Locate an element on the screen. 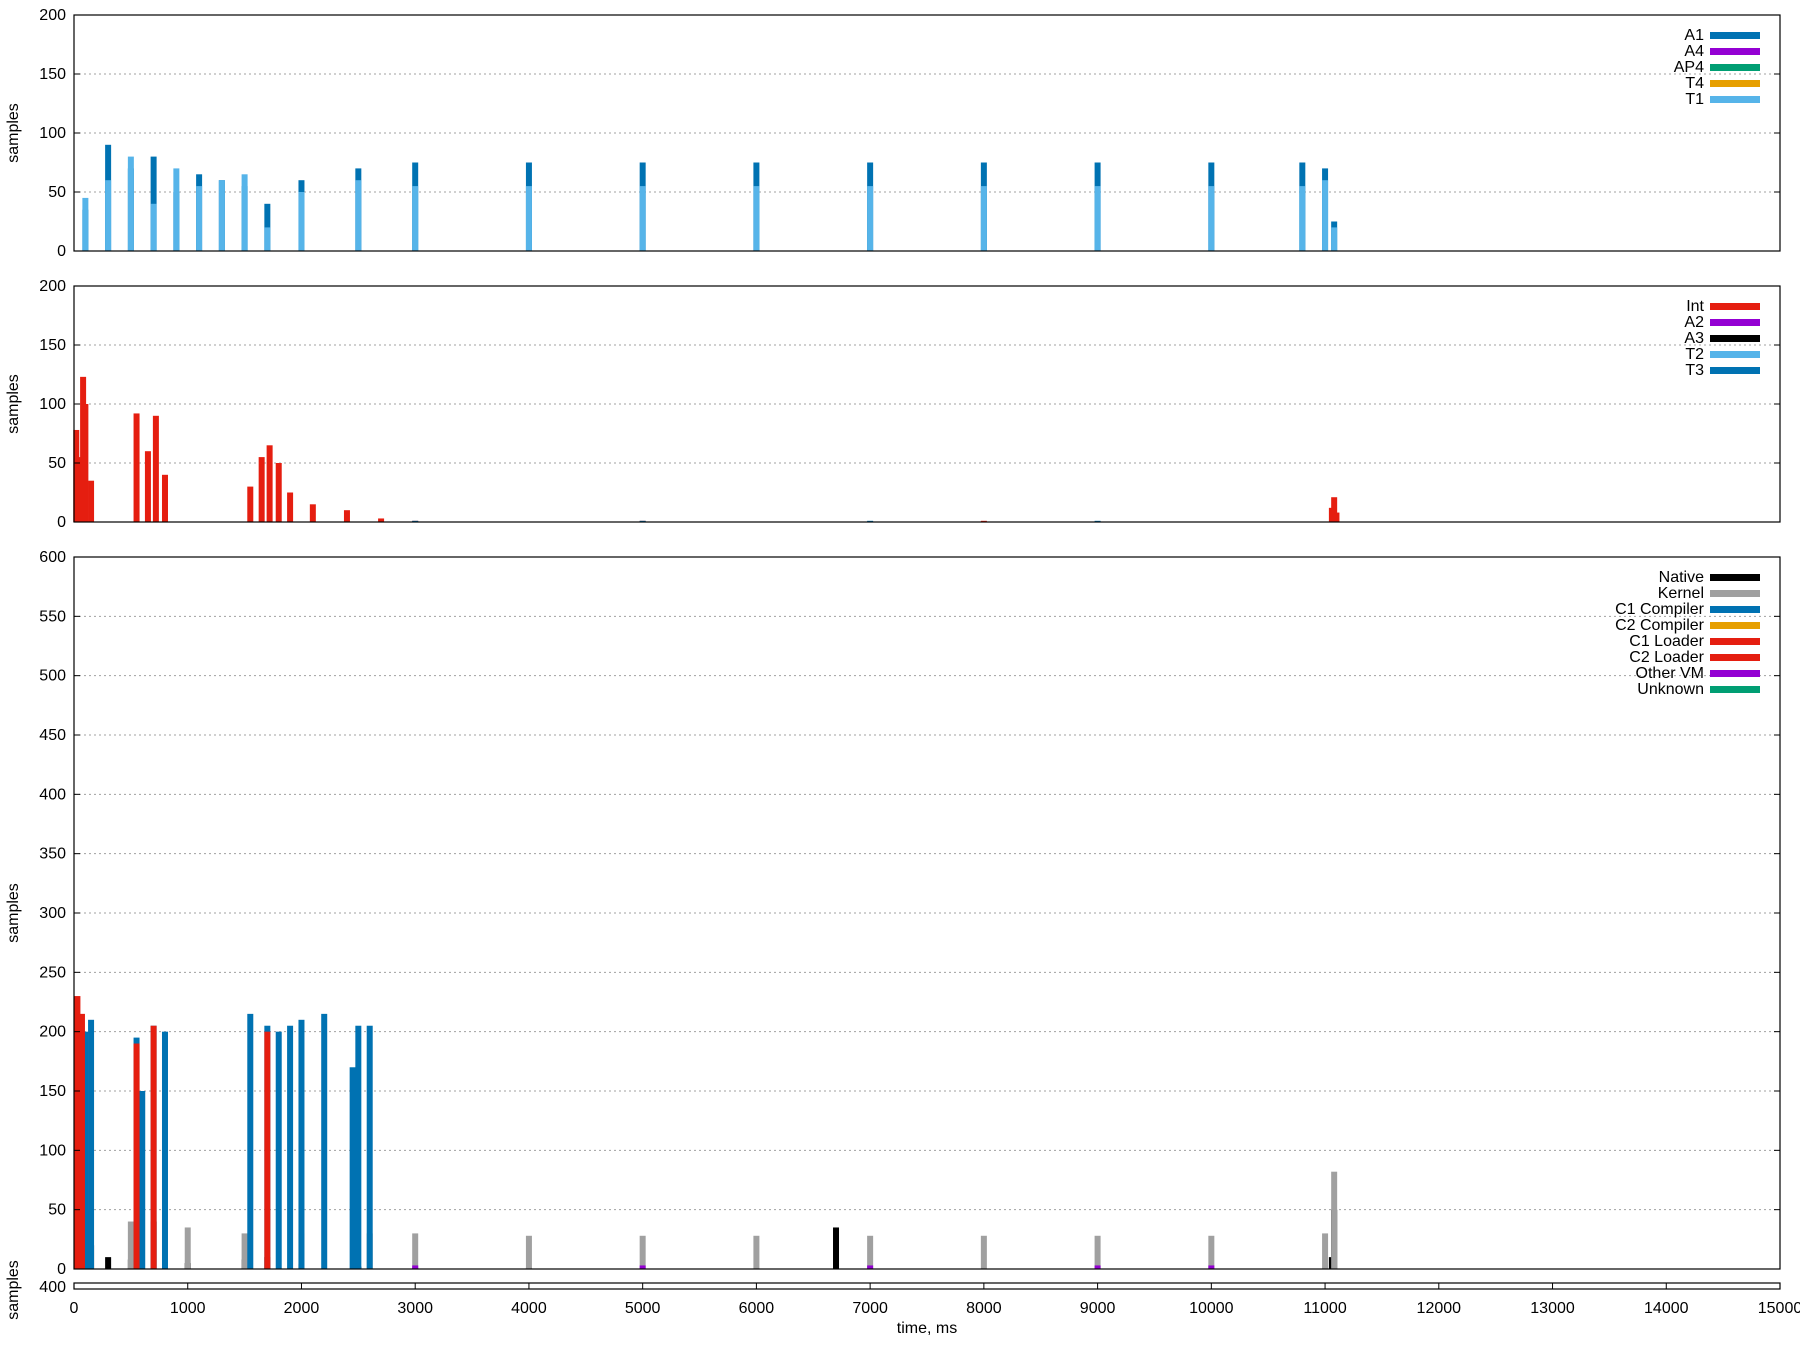  legend-label: C2 Compiler is located at coordinates (1660, 625).